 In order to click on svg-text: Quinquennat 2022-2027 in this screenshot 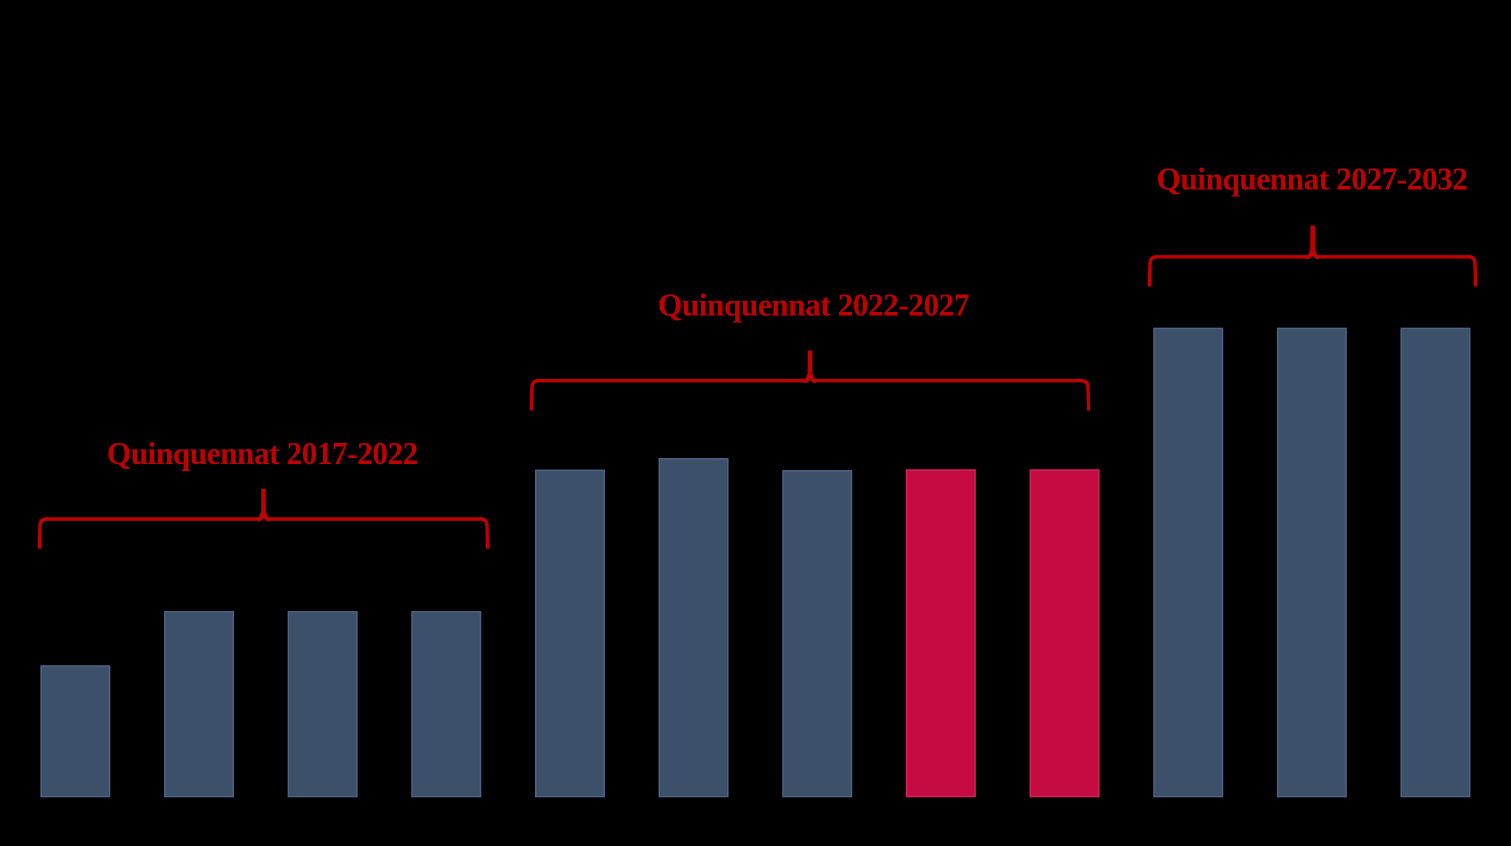, I will do `click(813, 305)`.